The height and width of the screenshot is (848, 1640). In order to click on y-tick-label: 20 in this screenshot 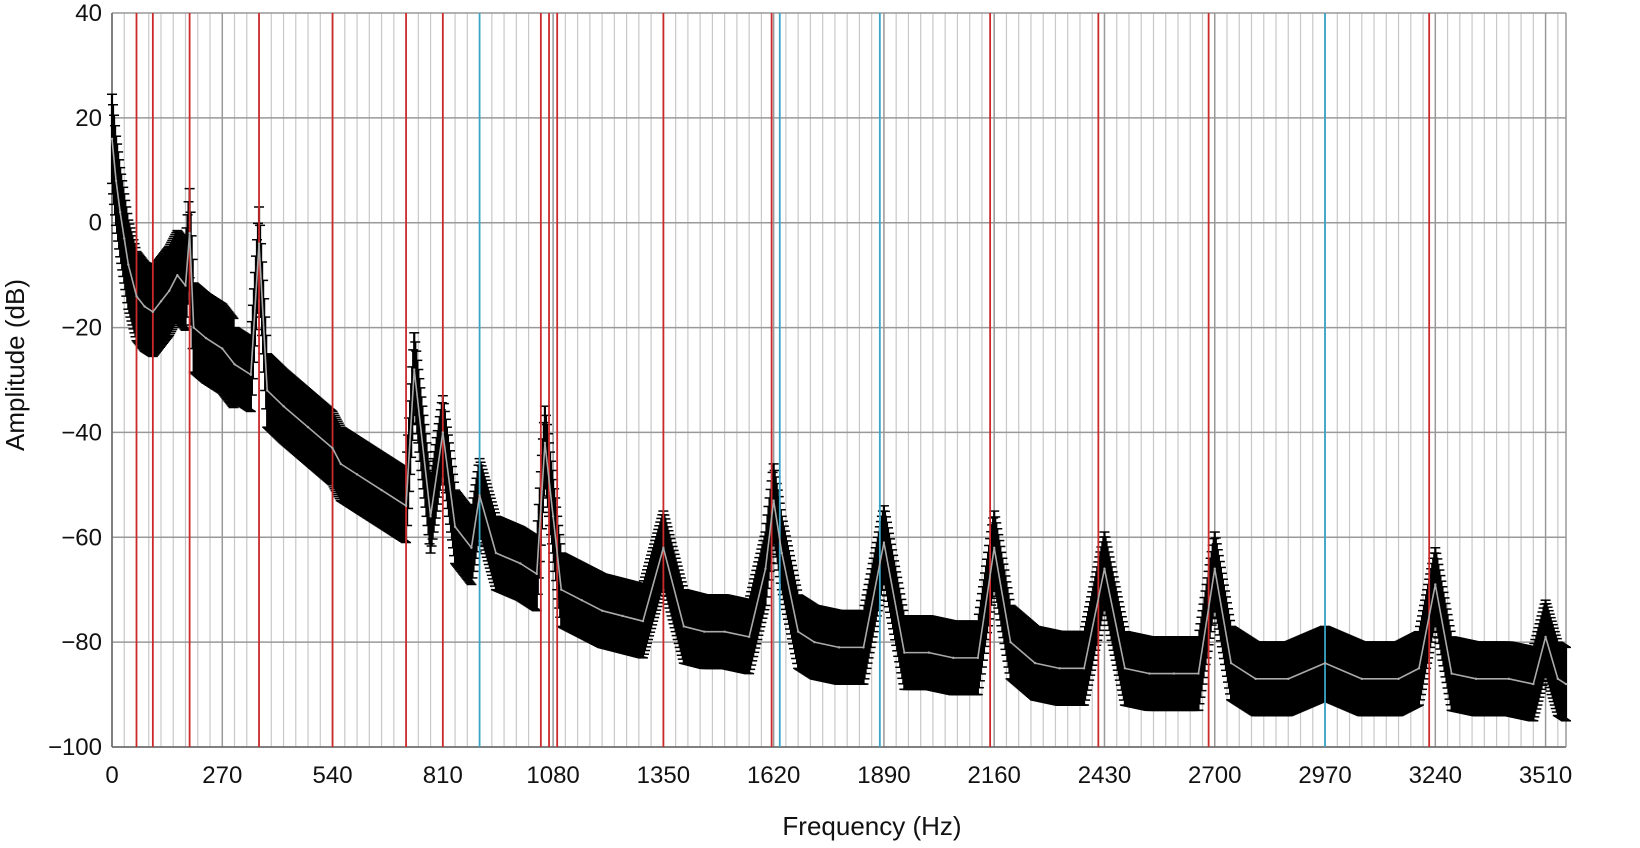, I will do `click(88, 118)`.